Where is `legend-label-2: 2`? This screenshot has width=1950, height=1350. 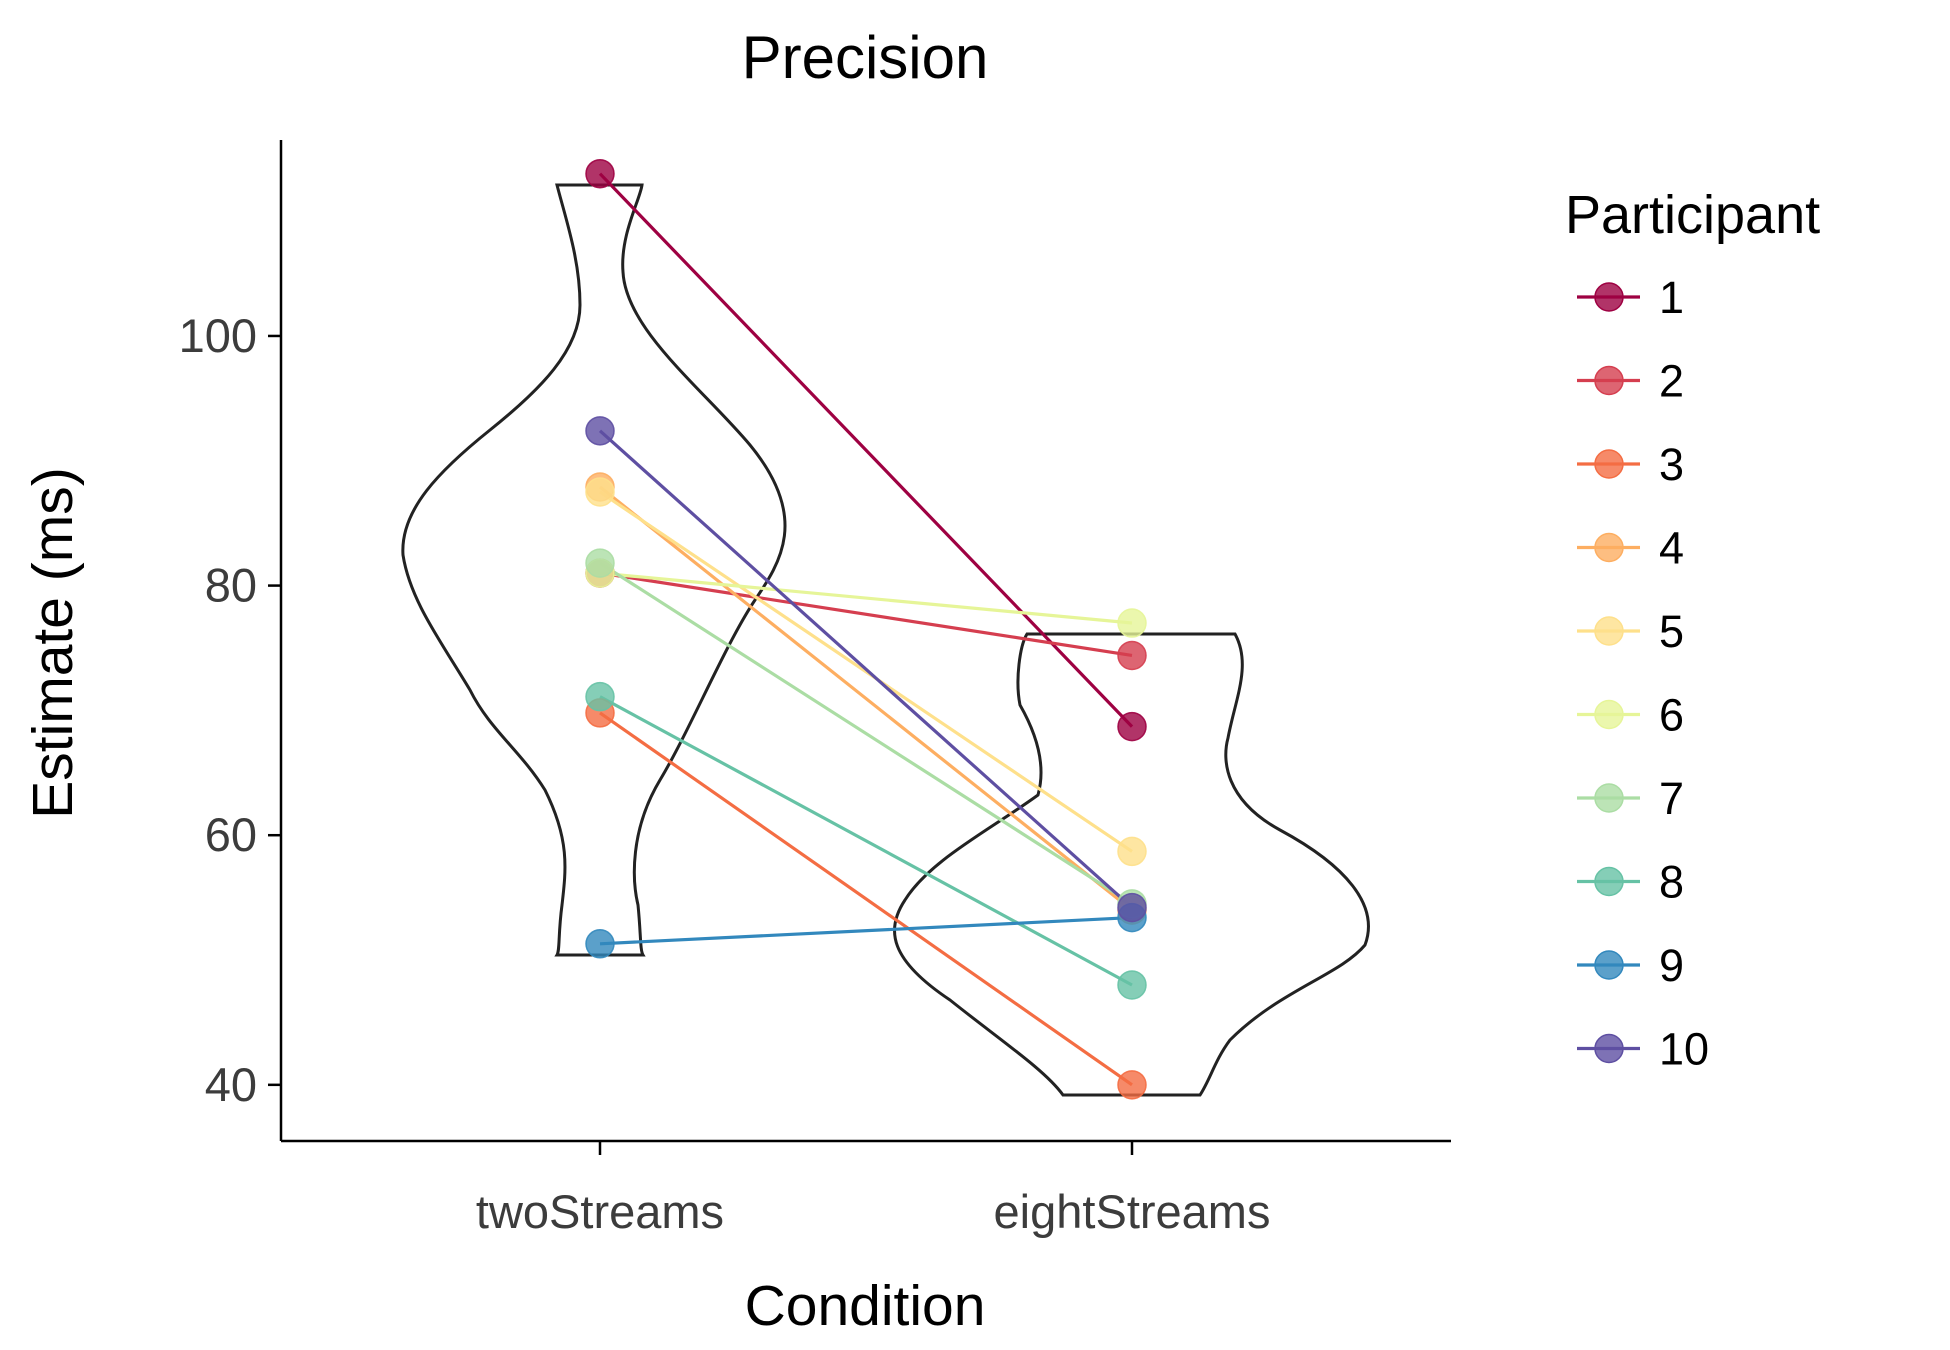
legend-label-2: 2 is located at coordinates (1671, 381).